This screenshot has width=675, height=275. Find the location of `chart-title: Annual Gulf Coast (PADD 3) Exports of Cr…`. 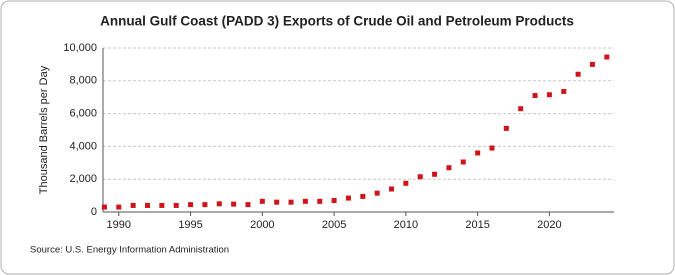

chart-title: Annual Gulf Coast (PADD 3) Exports of Cr… is located at coordinates (337, 21).